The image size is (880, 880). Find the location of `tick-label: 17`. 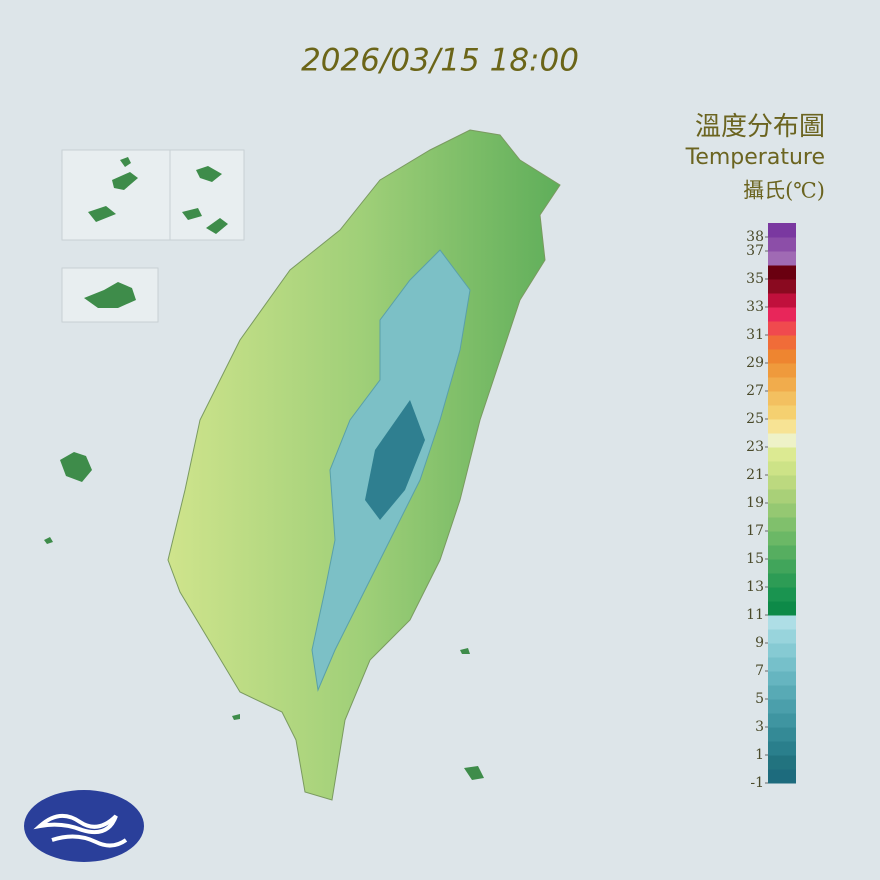

tick-label: 17 is located at coordinates (755, 531).